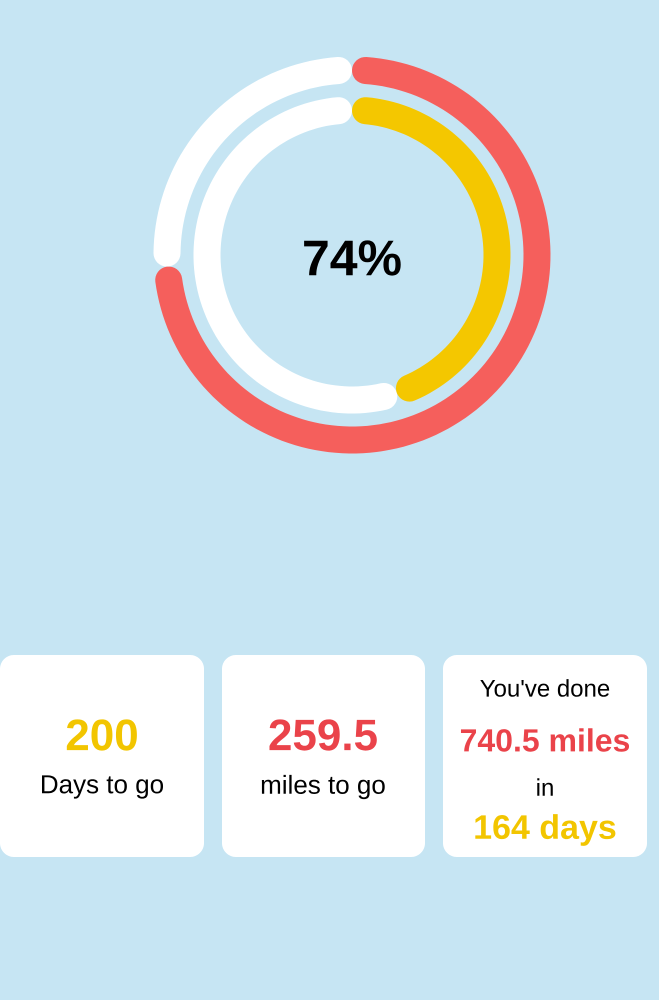 Image resolution: width=659 pixels, height=1000 pixels. What do you see at coordinates (101, 735) in the screenshot?
I see `text: 200` at bounding box center [101, 735].